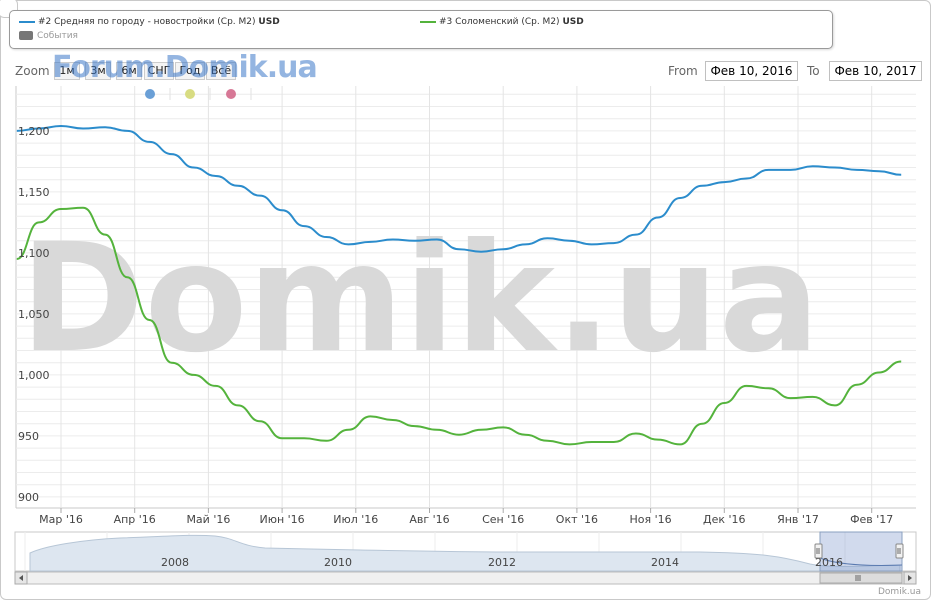 This screenshot has height=600, width=931. Describe the element at coordinates (34, 192) in the screenshot. I see `y-tick-label: 1,150` at that location.